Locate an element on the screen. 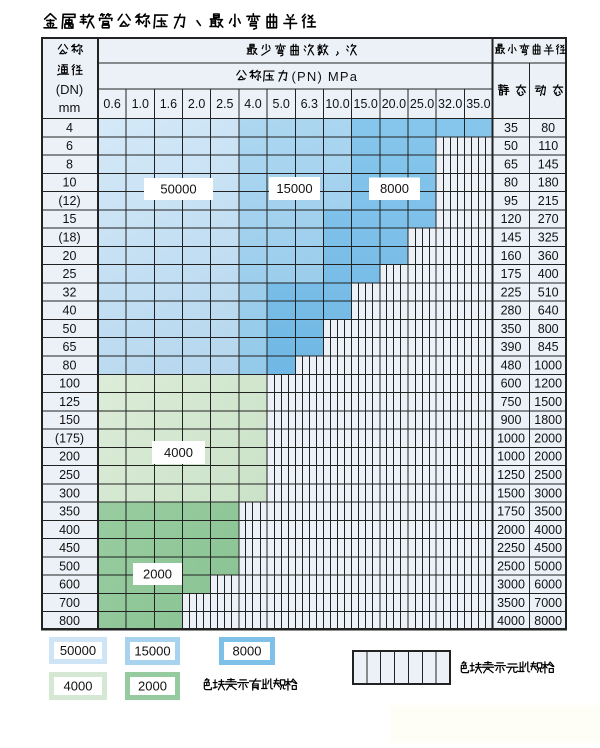  svg-text: (18) is located at coordinates (69, 238).